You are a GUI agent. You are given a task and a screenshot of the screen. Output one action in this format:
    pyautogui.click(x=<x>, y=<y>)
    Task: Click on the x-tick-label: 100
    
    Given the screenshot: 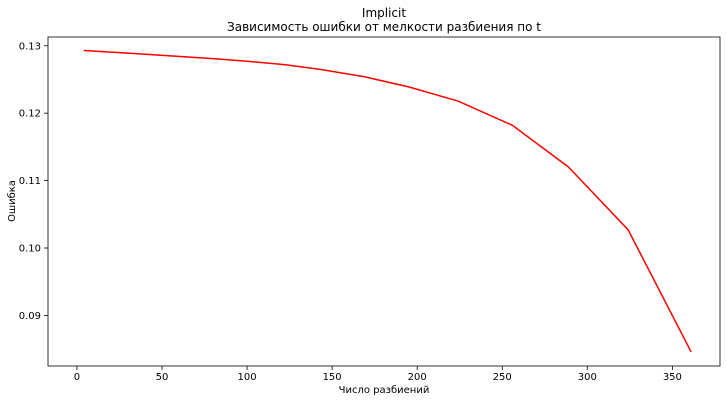 What is the action you would take?
    pyautogui.click(x=247, y=377)
    